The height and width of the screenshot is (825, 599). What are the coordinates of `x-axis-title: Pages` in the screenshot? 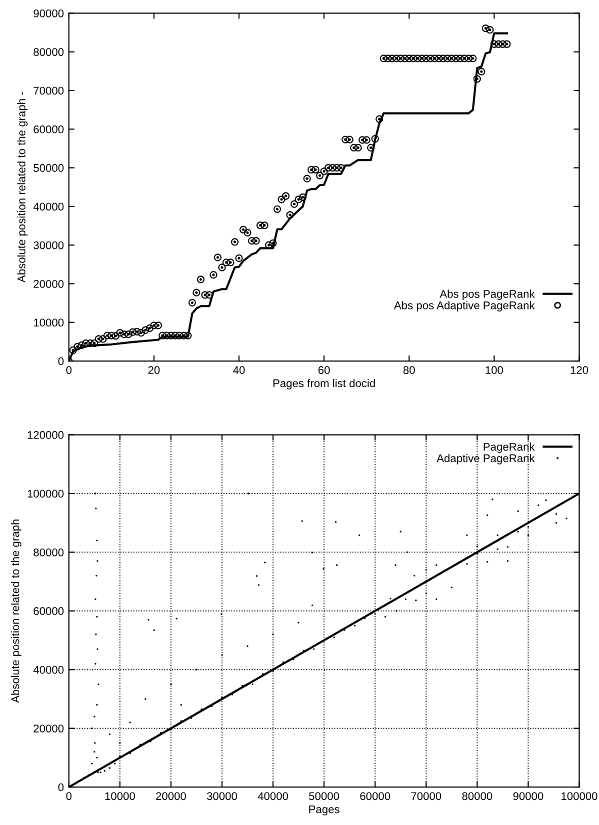 It's located at (324, 810).